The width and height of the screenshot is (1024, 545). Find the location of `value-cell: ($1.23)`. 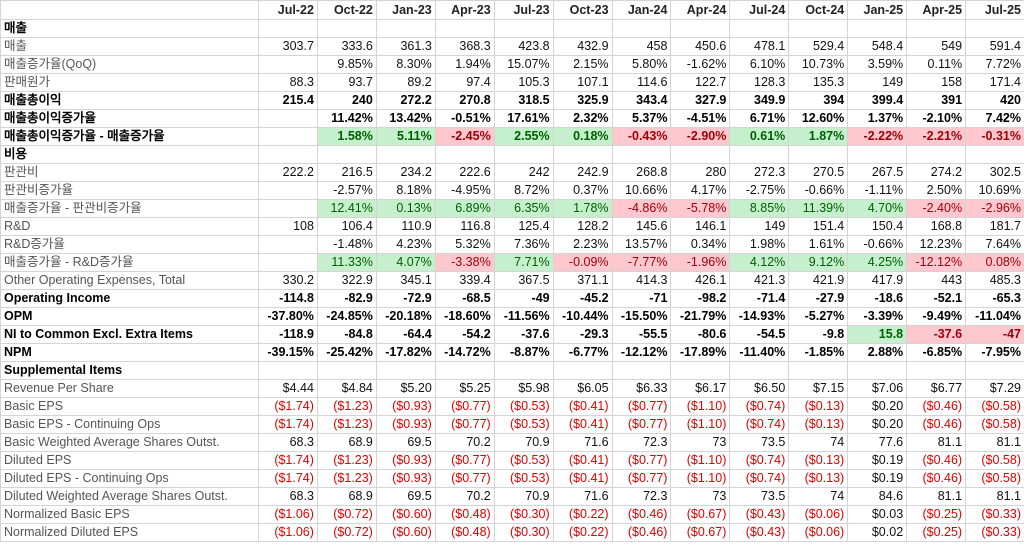

value-cell: ($1.23) is located at coordinates (346, 478).